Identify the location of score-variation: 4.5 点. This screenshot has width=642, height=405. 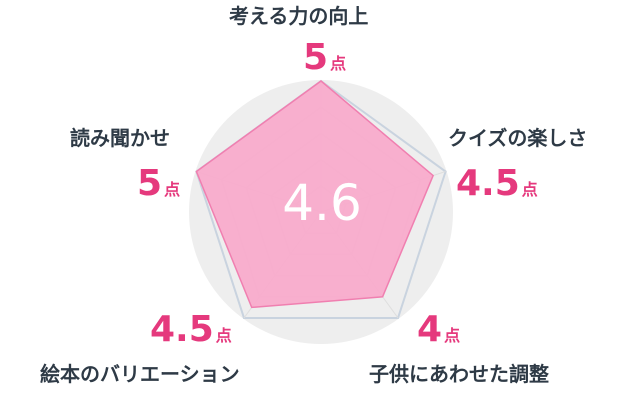
(191, 330).